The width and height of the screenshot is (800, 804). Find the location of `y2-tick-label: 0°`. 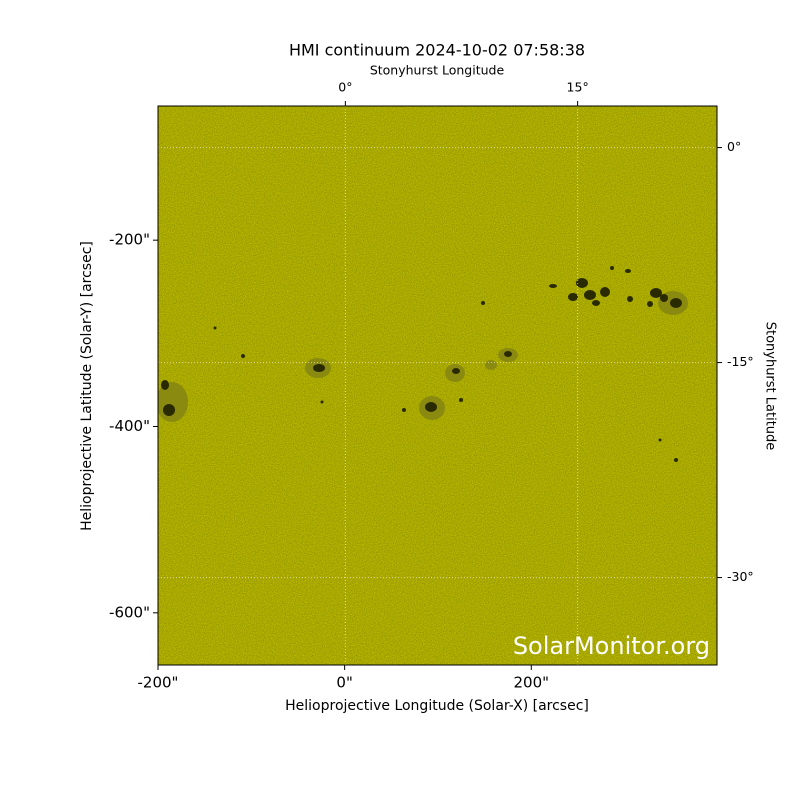

y2-tick-label: 0° is located at coordinates (734, 146).